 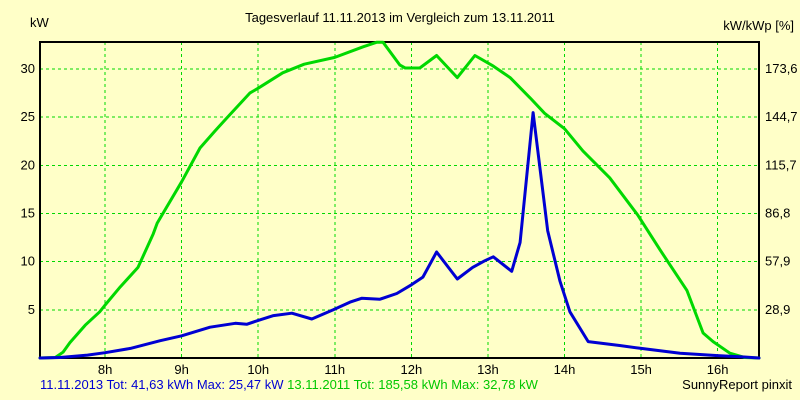 What do you see at coordinates (412, 369) in the screenshot?
I see `x-axis-tick-label: 12h` at bounding box center [412, 369].